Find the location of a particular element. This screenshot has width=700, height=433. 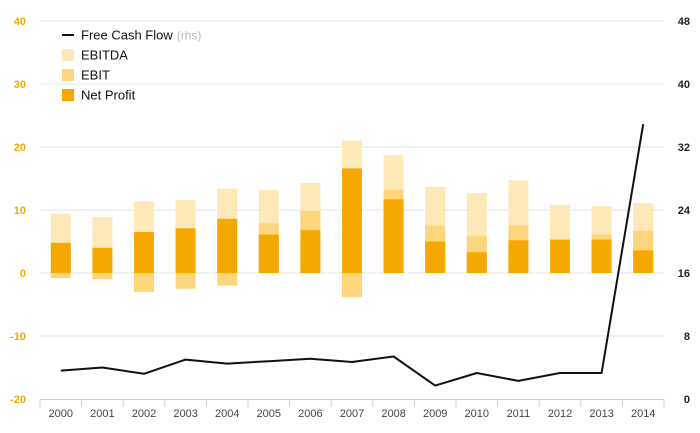

right-tick-label: 16 is located at coordinates (684, 274).